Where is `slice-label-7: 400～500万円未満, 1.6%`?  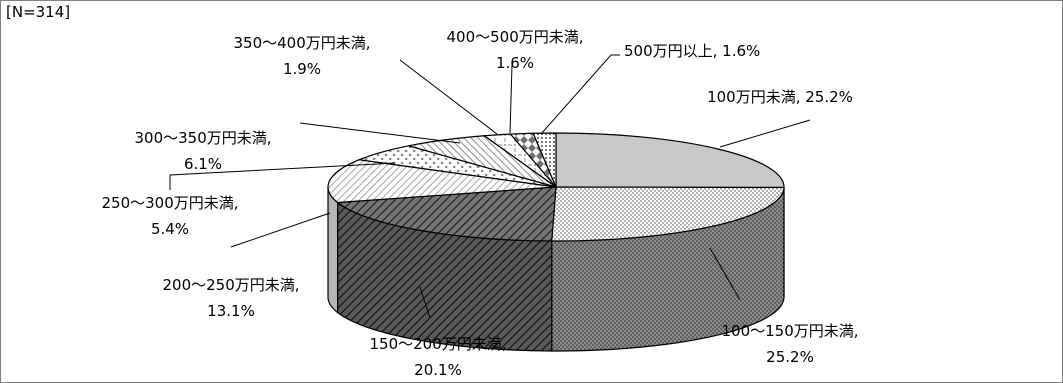 slice-label-7: 400～500万円未満, 1.6% is located at coordinates (514, 50).